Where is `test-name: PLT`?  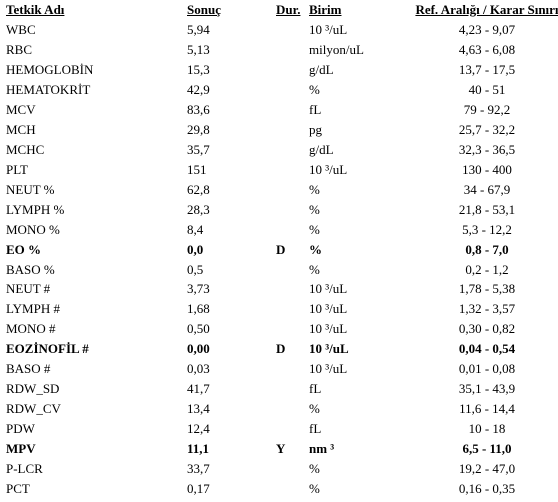
test-name: PLT is located at coordinates (17, 169).